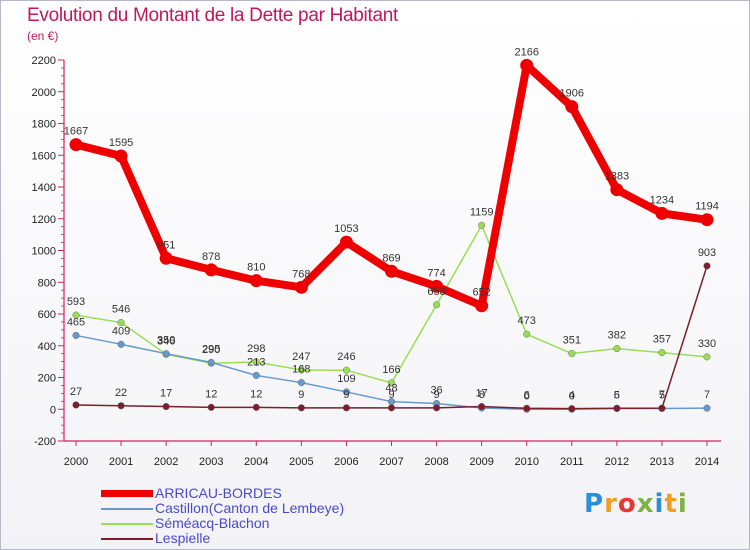  Describe the element at coordinates (482, 395) in the screenshot. I see `data-label: 8` at that location.